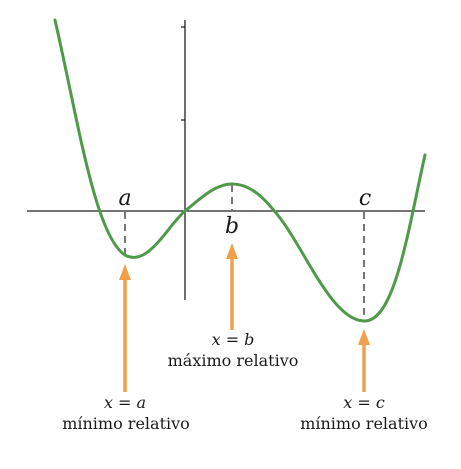 The image size is (461, 469). Describe the element at coordinates (365, 198) in the screenshot. I see `point-label-c: c` at that location.